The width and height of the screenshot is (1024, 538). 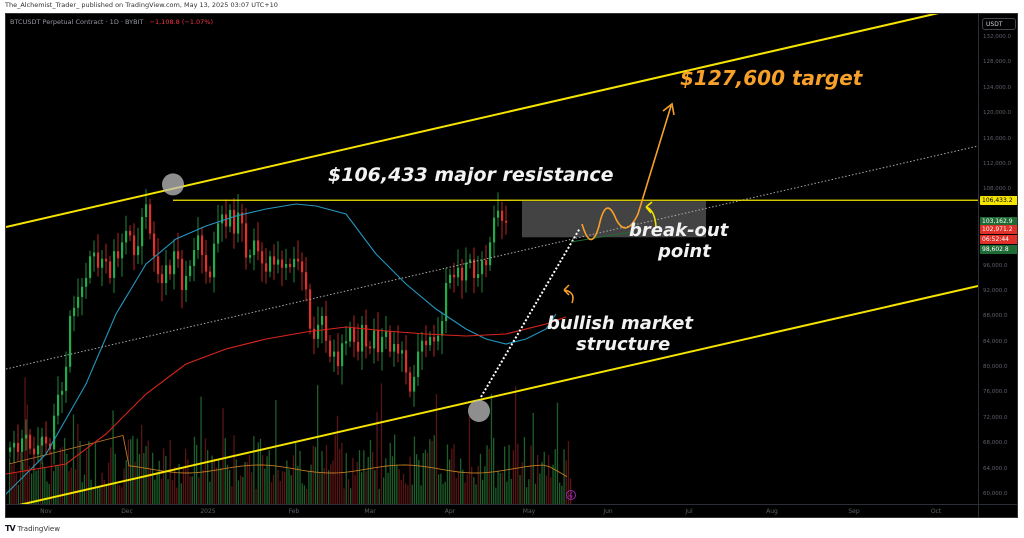 What do you see at coordinates (999, 24) in the screenshot?
I see `currency-button: USDT` at bounding box center [999, 24].